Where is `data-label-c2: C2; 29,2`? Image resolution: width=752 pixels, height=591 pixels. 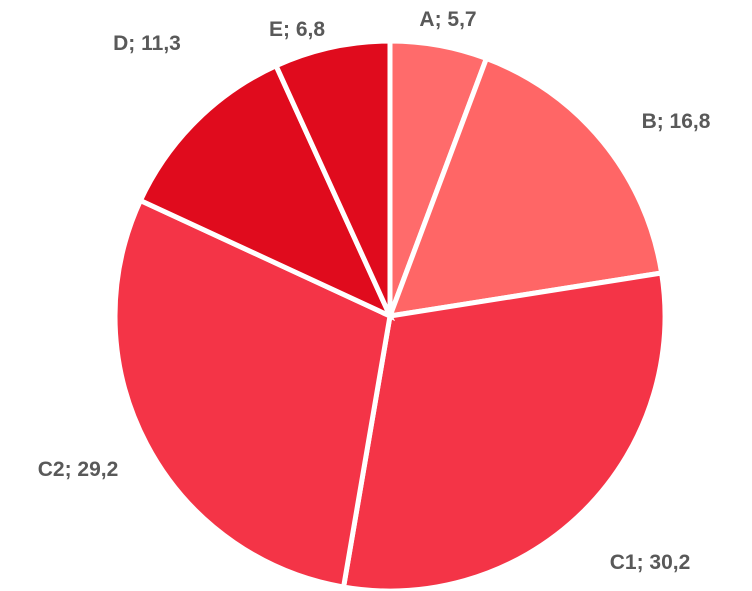 data-label-c2: C2; 29,2 is located at coordinates (78, 469).